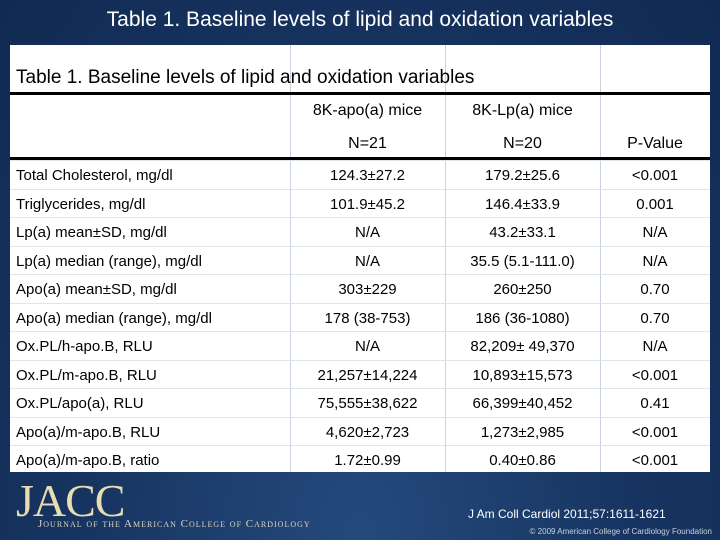  What do you see at coordinates (367, 143) in the screenshot?
I see `header-n21: N=21` at bounding box center [367, 143].